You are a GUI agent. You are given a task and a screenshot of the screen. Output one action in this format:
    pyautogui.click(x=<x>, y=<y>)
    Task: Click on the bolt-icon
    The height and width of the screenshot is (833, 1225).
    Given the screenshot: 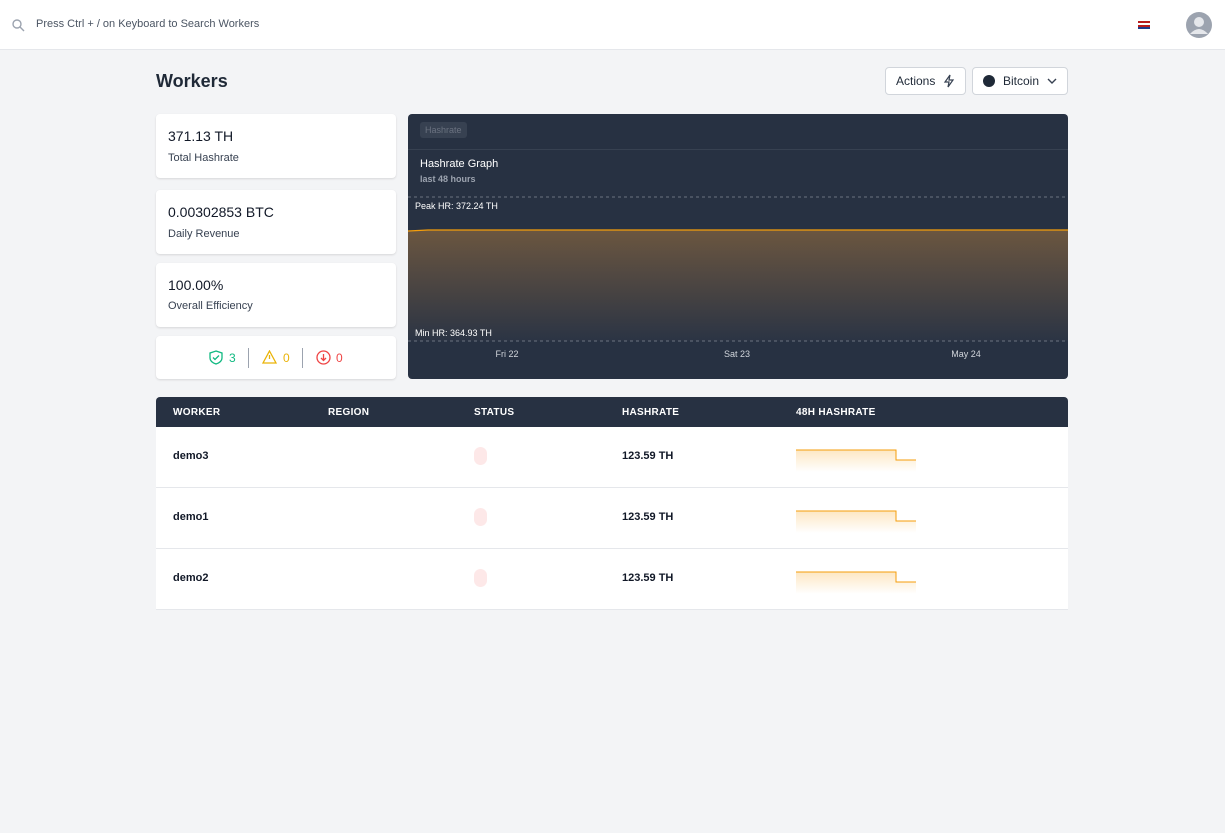 What is the action you would take?
    pyautogui.click(x=949, y=81)
    